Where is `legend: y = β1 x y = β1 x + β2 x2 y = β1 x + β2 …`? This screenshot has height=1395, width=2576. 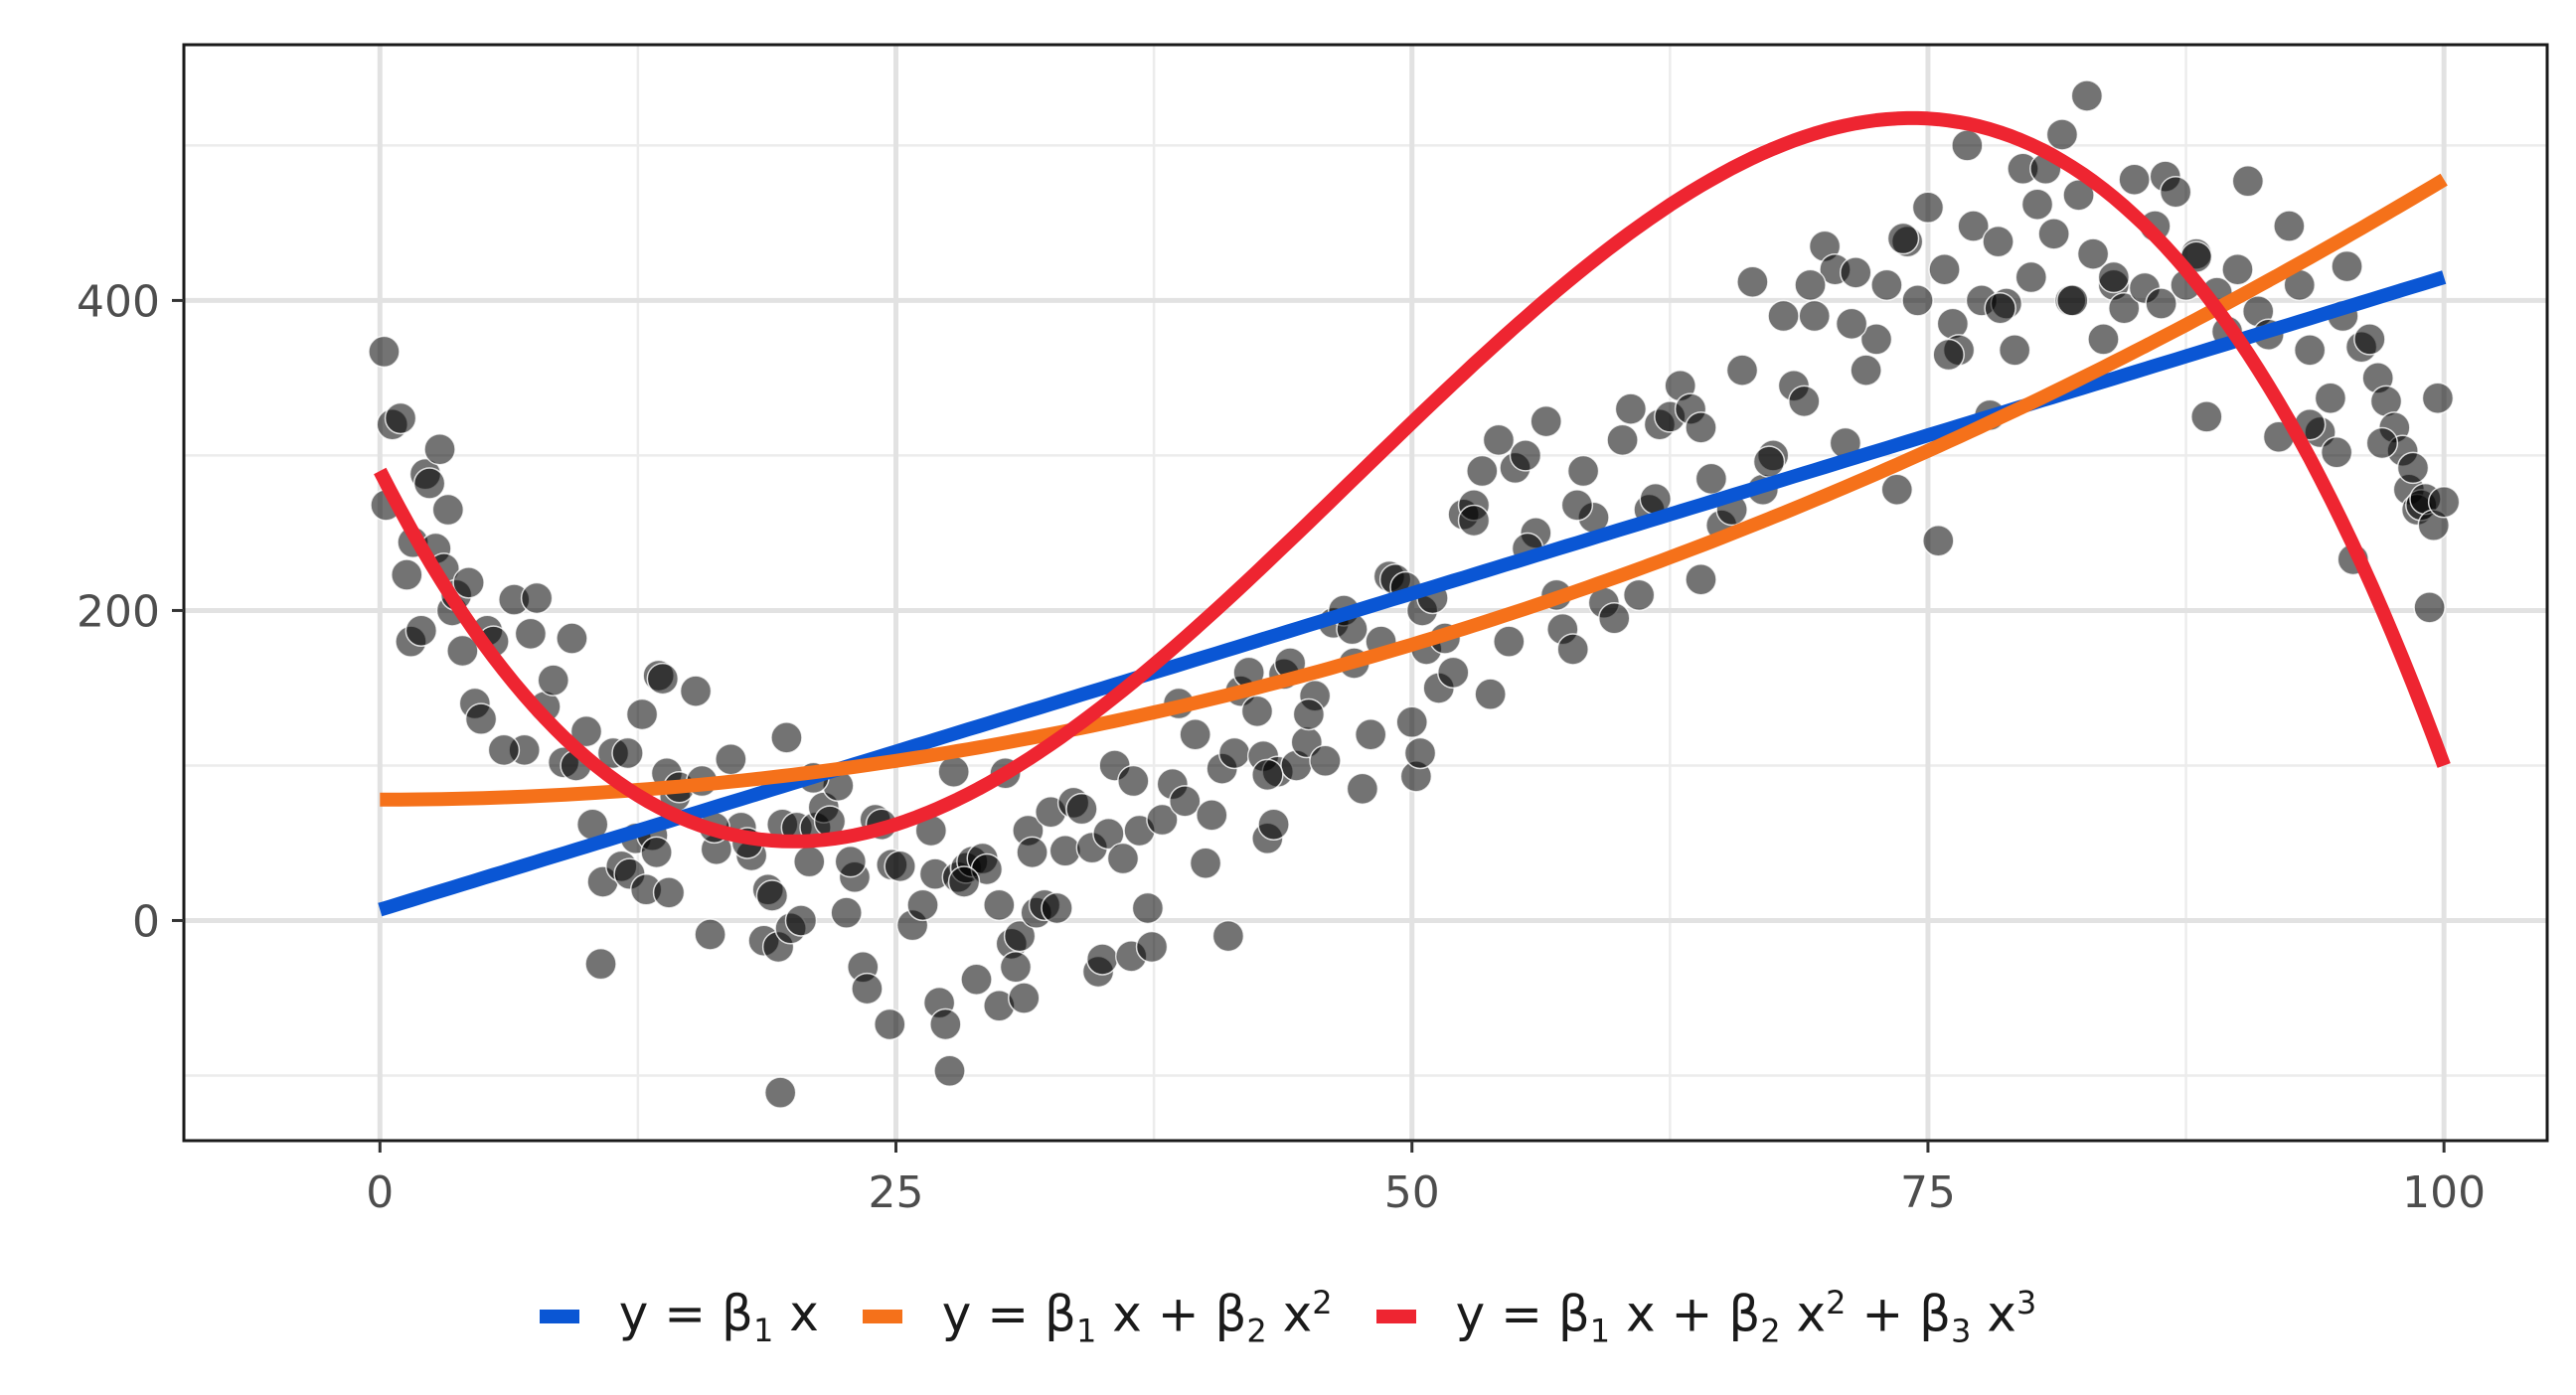
legend: y = β1 x y = β1 x + β2 x2 y = β1 x + β2 … is located at coordinates (1288, 1316).